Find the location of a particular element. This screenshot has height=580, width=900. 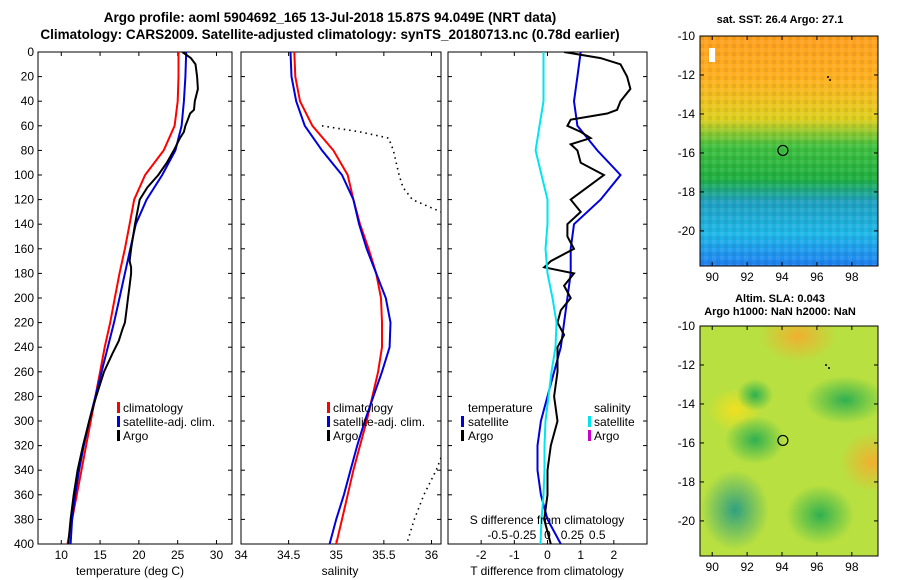

temperature-x-axis-label: temperature (deg C) is located at coordinates (130, 571).